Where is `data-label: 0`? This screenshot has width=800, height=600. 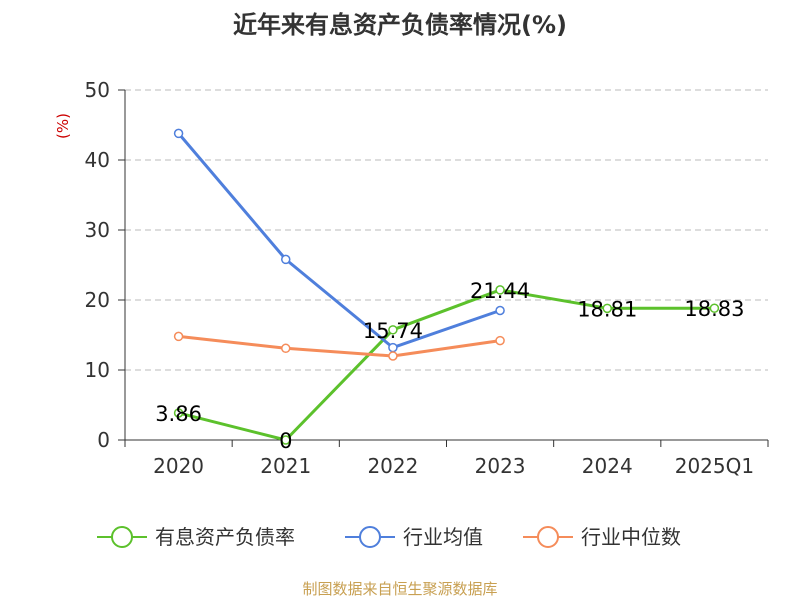 data-label: 0 is located at coordinates (285, 441).